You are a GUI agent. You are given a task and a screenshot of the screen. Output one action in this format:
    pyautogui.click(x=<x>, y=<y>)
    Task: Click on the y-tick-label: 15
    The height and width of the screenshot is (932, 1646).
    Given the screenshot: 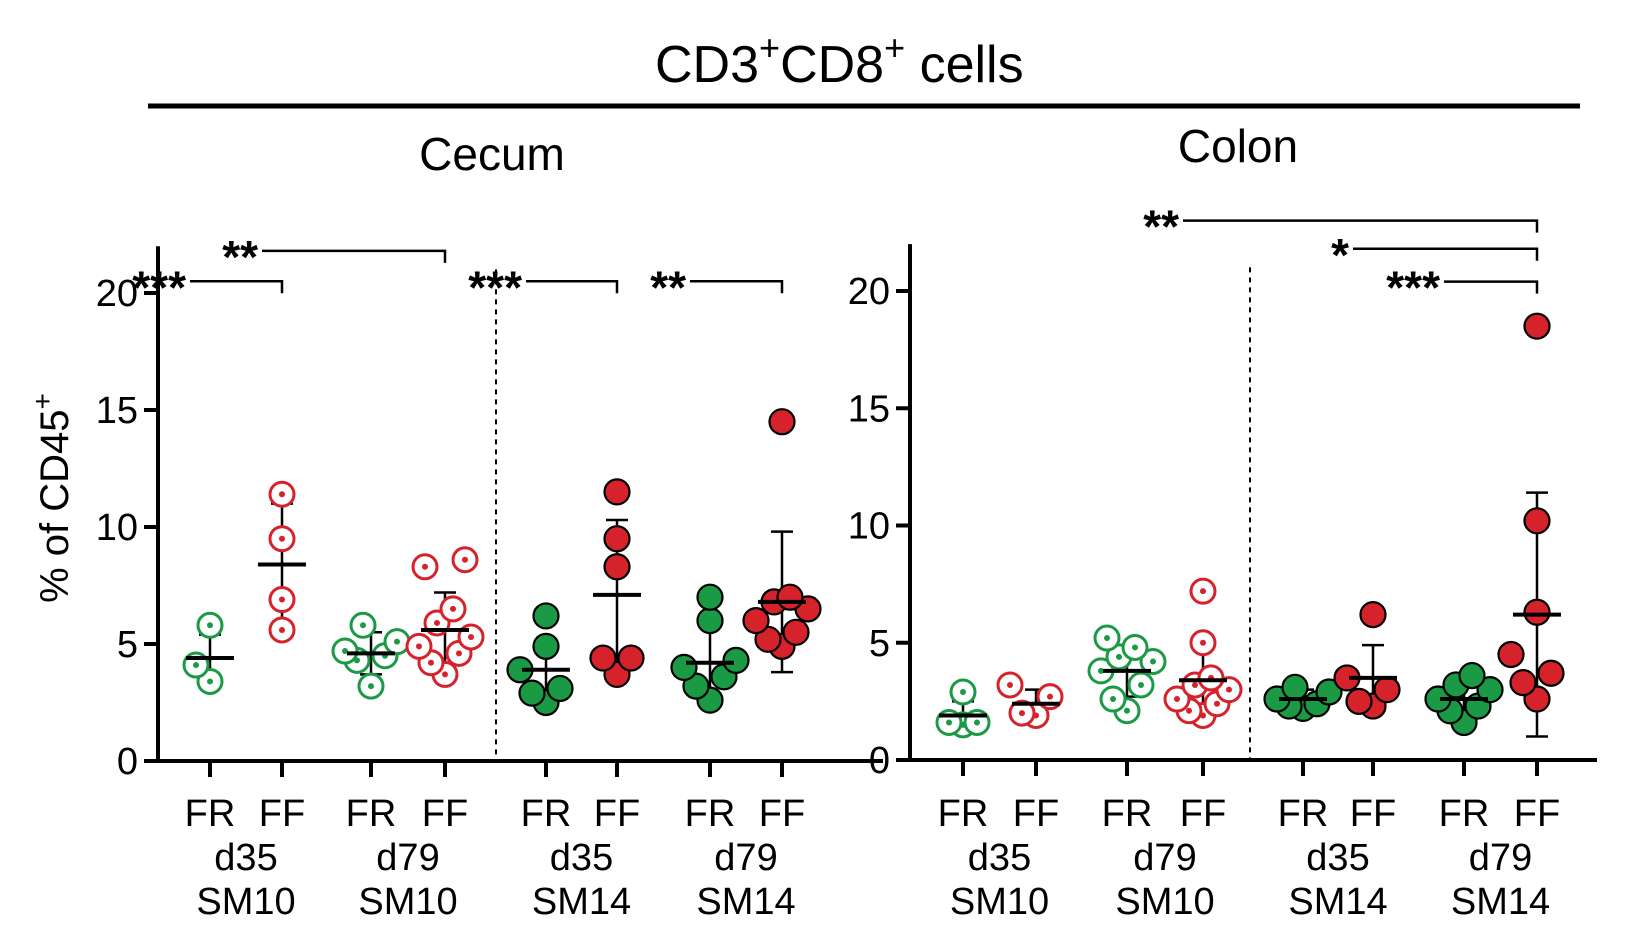 What is the action you would take?
    pyautogui.click(x=869, y=409)
    